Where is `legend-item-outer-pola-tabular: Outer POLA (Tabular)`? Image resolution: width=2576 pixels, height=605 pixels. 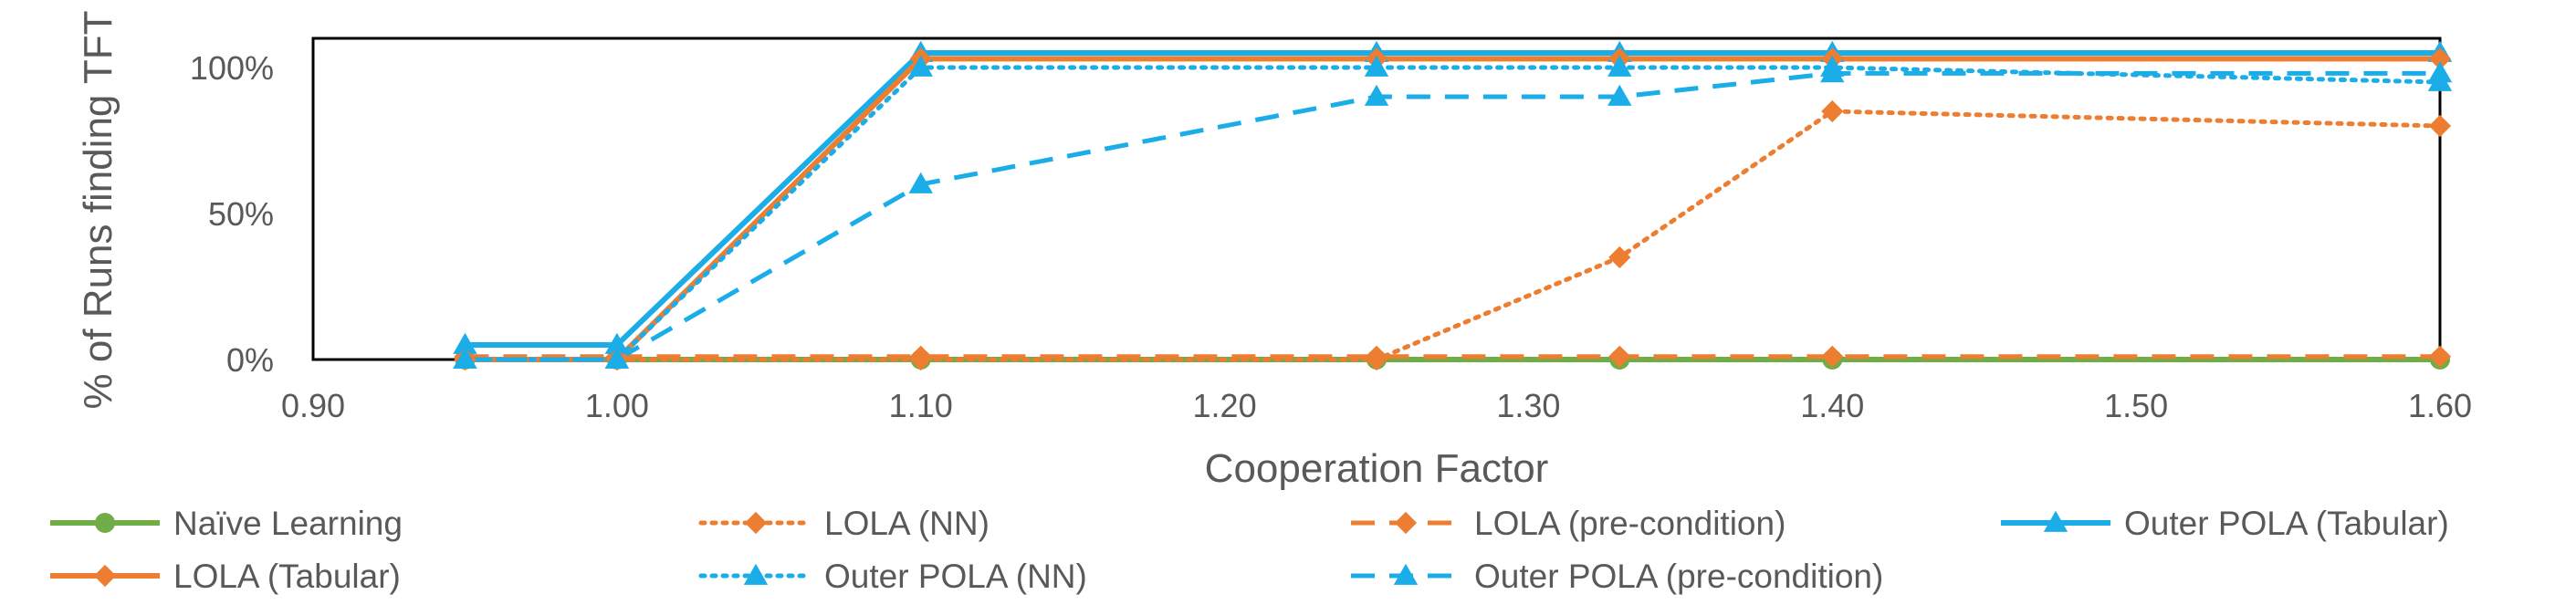 legend-item-outer-pola-tabular: Outer POLA (Tabular) is located at coordinates (2225, 523).